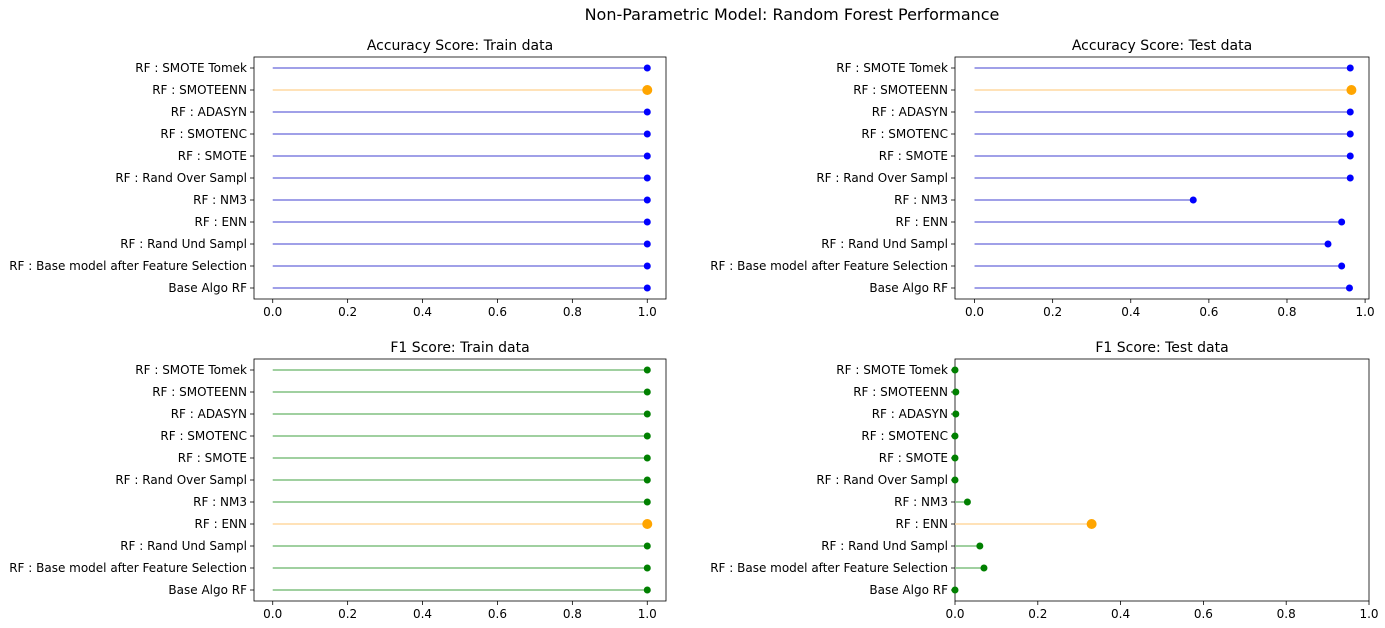 The width and height of the screenshot is (1385, 628). I want to click on subplot-title: Accuracy Score: Train data, so click(460, 46).